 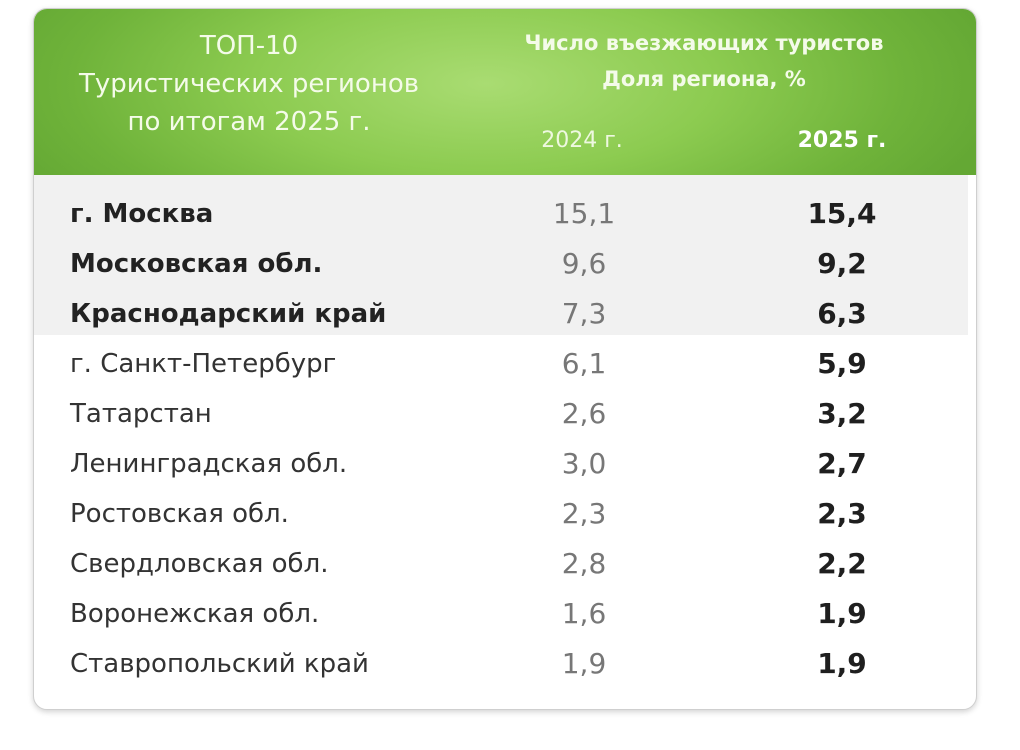 I want to click on region-name: Ставропольский край, so click(x=219, y=664).